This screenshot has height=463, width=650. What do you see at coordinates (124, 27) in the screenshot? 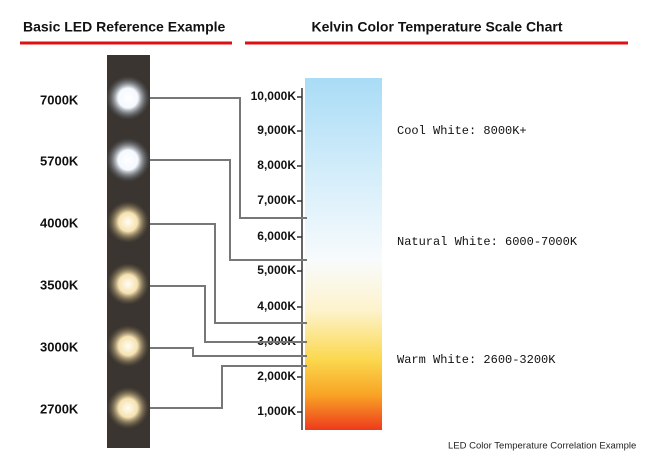
I see `header-left: Basic LED Reference Example` at bounding box center [124, 27].